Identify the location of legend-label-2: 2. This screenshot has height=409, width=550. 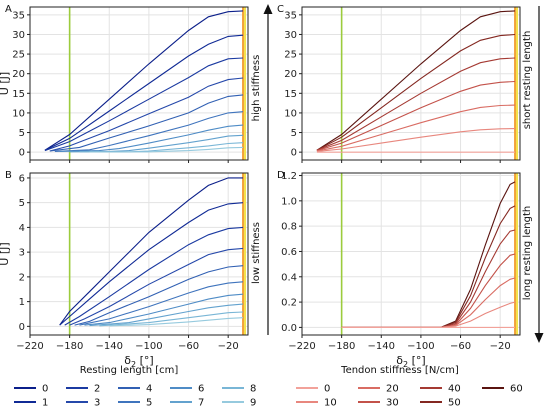
(97, 389).